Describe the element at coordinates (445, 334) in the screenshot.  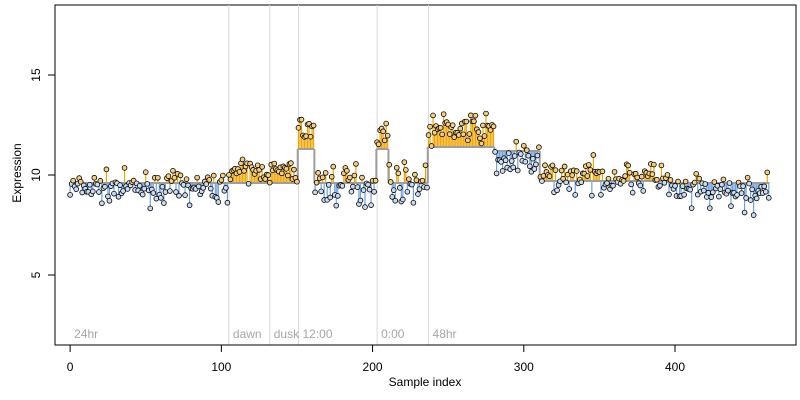
I see `phase-label: 48hr` at that location.